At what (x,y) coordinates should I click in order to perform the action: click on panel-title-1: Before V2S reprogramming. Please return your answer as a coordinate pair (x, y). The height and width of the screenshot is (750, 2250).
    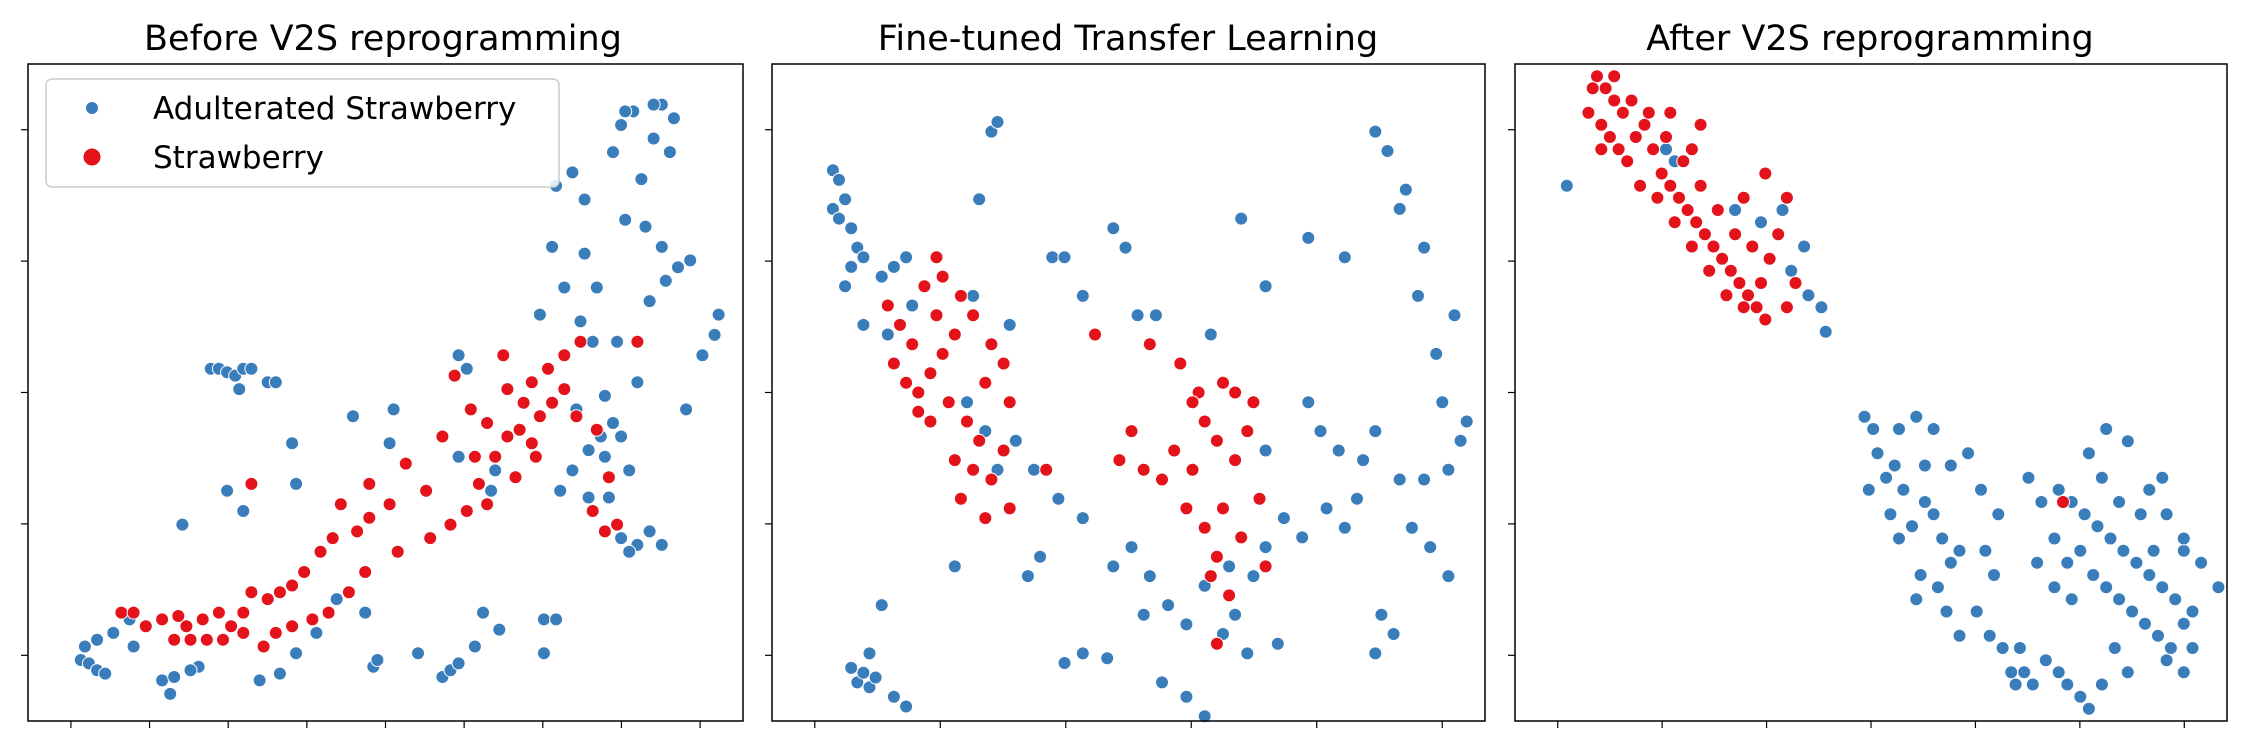
    Looking at the image, I should click on (383, 39).